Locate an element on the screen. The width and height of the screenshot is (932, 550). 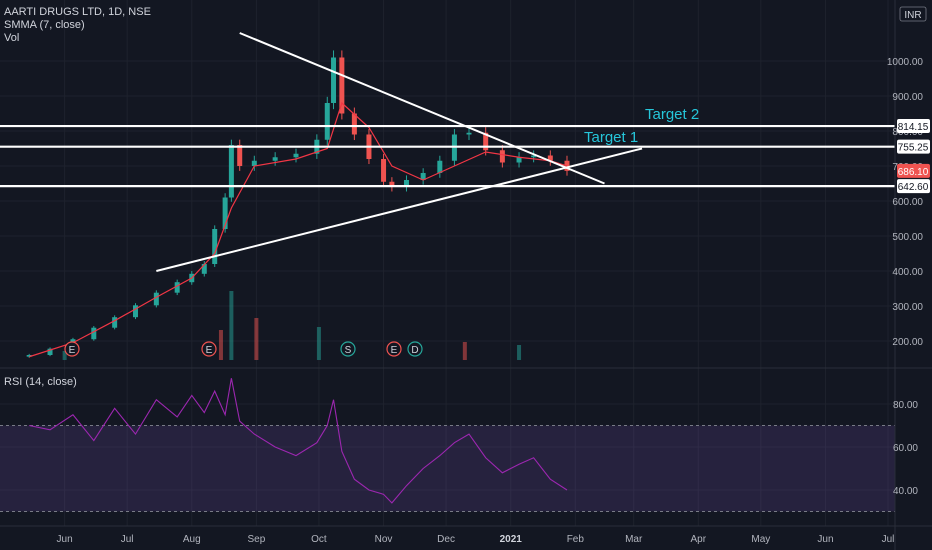
horizontal-levels is located at coordinates (447, 156).